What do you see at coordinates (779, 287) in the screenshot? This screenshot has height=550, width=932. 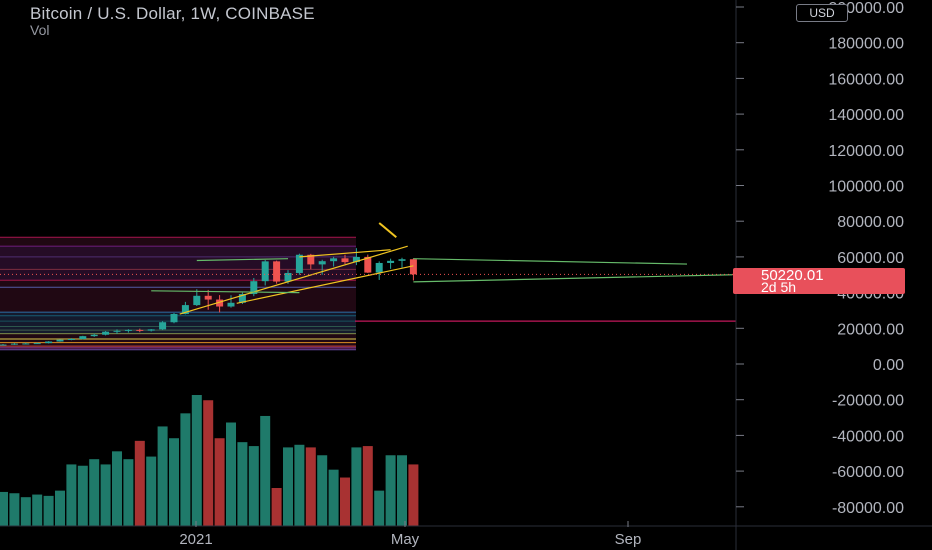 I see `bar-countdown: 2d 5h` at bounding box center [779, 287].